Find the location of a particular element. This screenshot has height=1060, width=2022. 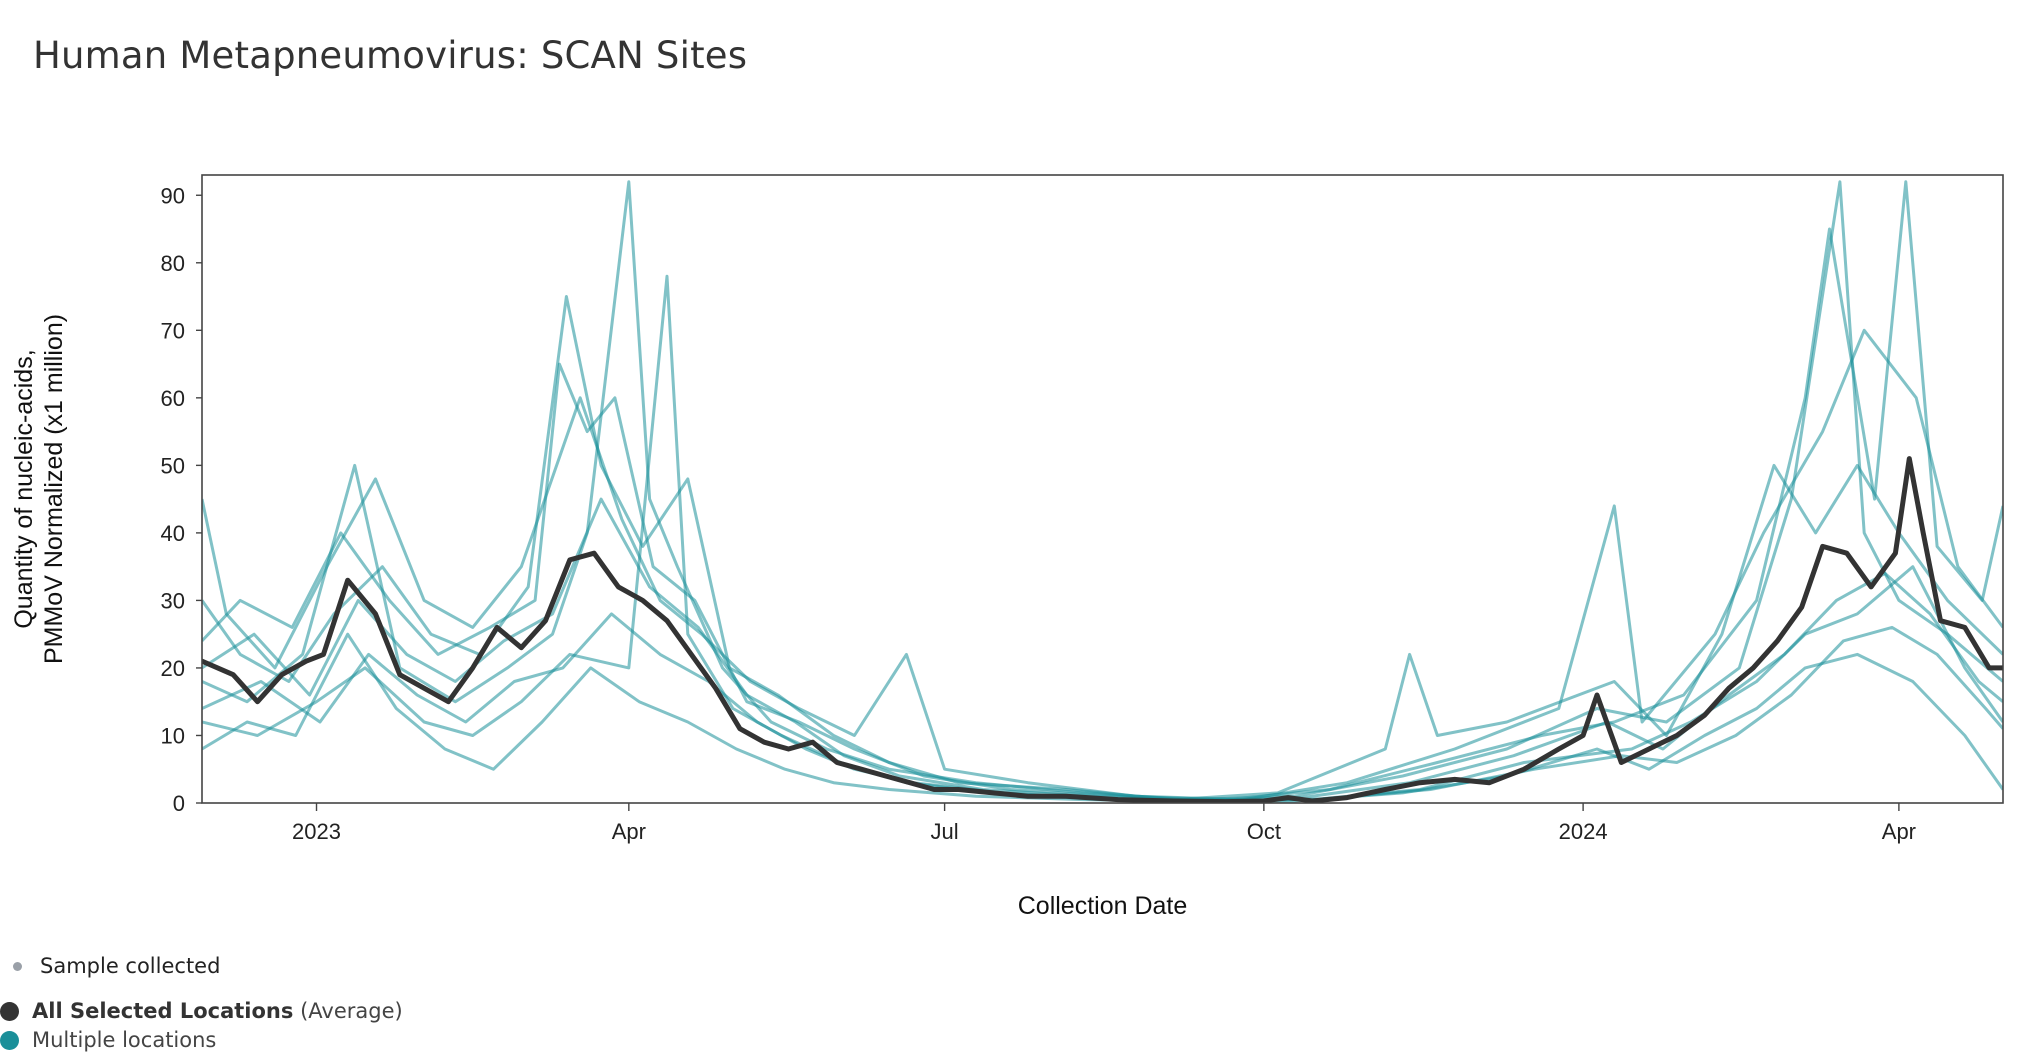

y-tick-label: 0 is located at coordinates (179, 803).